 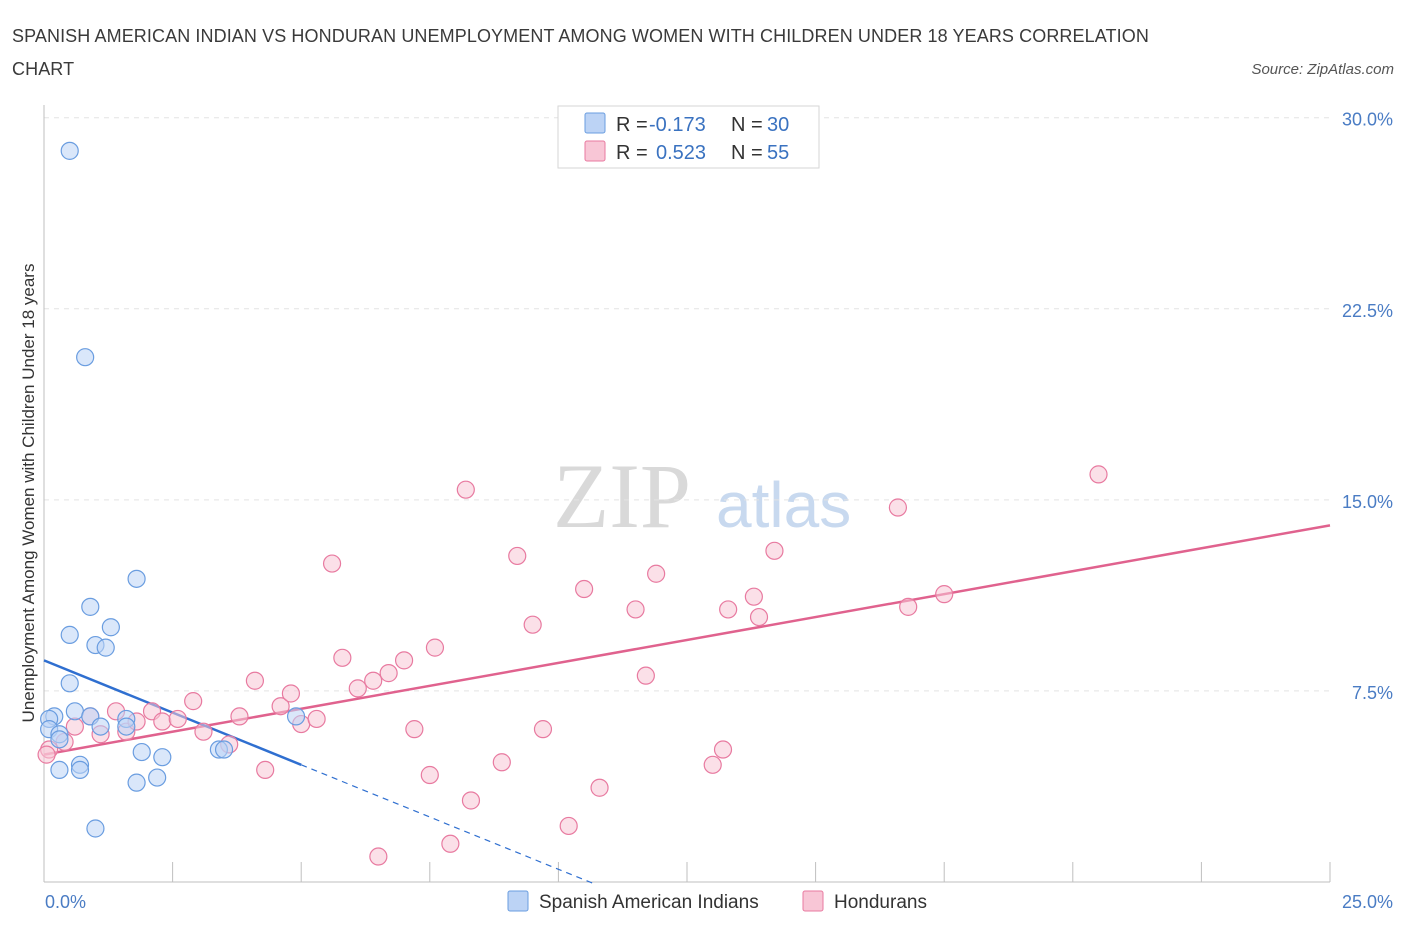 I want to click on watermark-atlas: atlas, so click(x=783, y=505).